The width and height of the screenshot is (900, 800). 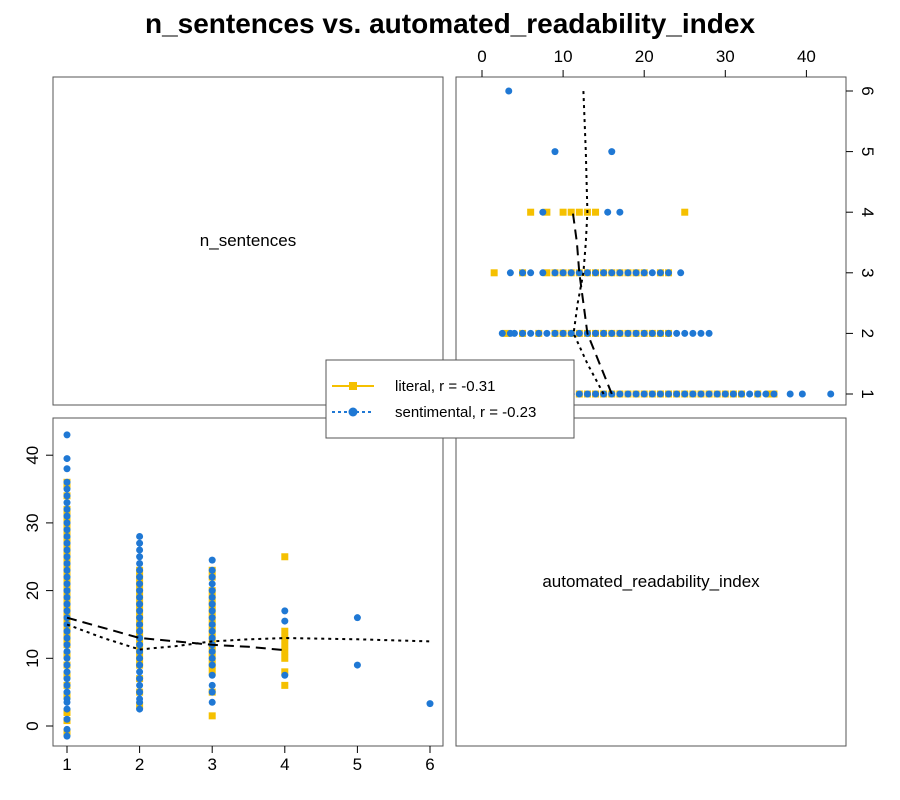 I want to click on legend-sentimental-label: sentimental, r = -0.23, so click(x=465, y=412).